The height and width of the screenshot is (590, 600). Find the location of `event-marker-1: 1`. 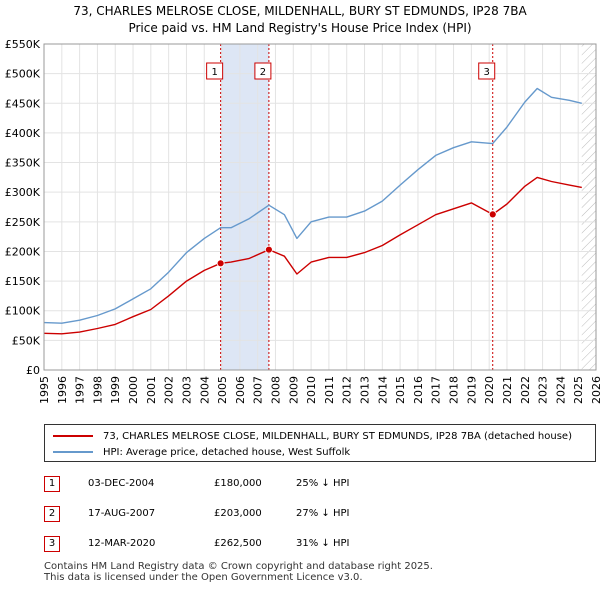

event-marker-1: 1 is located at coordinates (215, 71).